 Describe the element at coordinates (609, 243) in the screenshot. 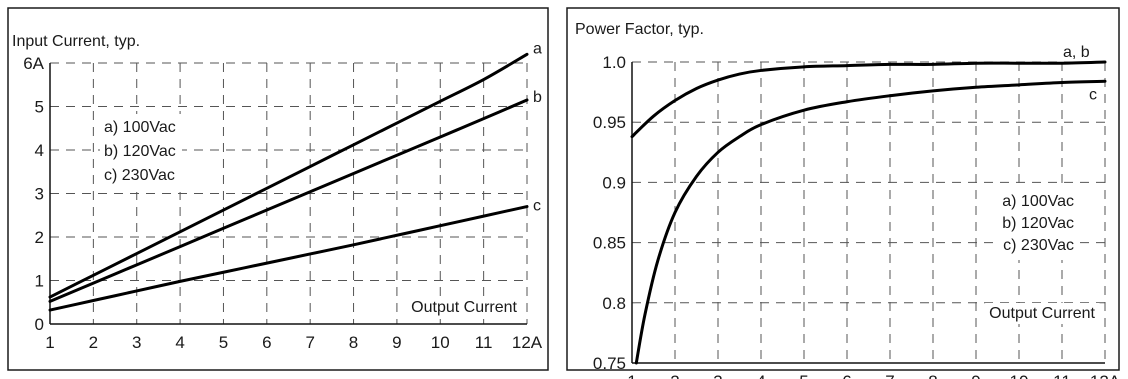

I see `y-tick-label: 0.85` at that location.